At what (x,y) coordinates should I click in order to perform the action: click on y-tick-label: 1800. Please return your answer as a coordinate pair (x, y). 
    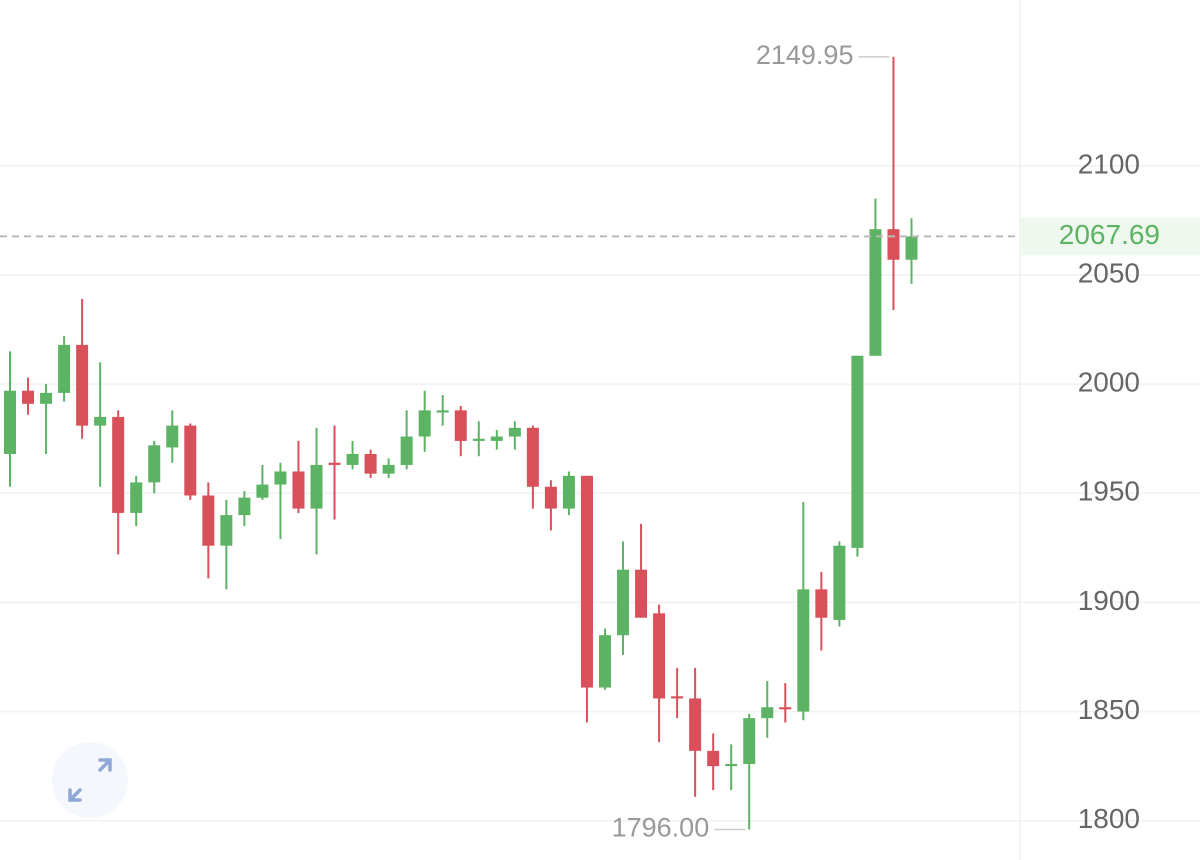
    Looking at the image, I should click on (1109, 818).